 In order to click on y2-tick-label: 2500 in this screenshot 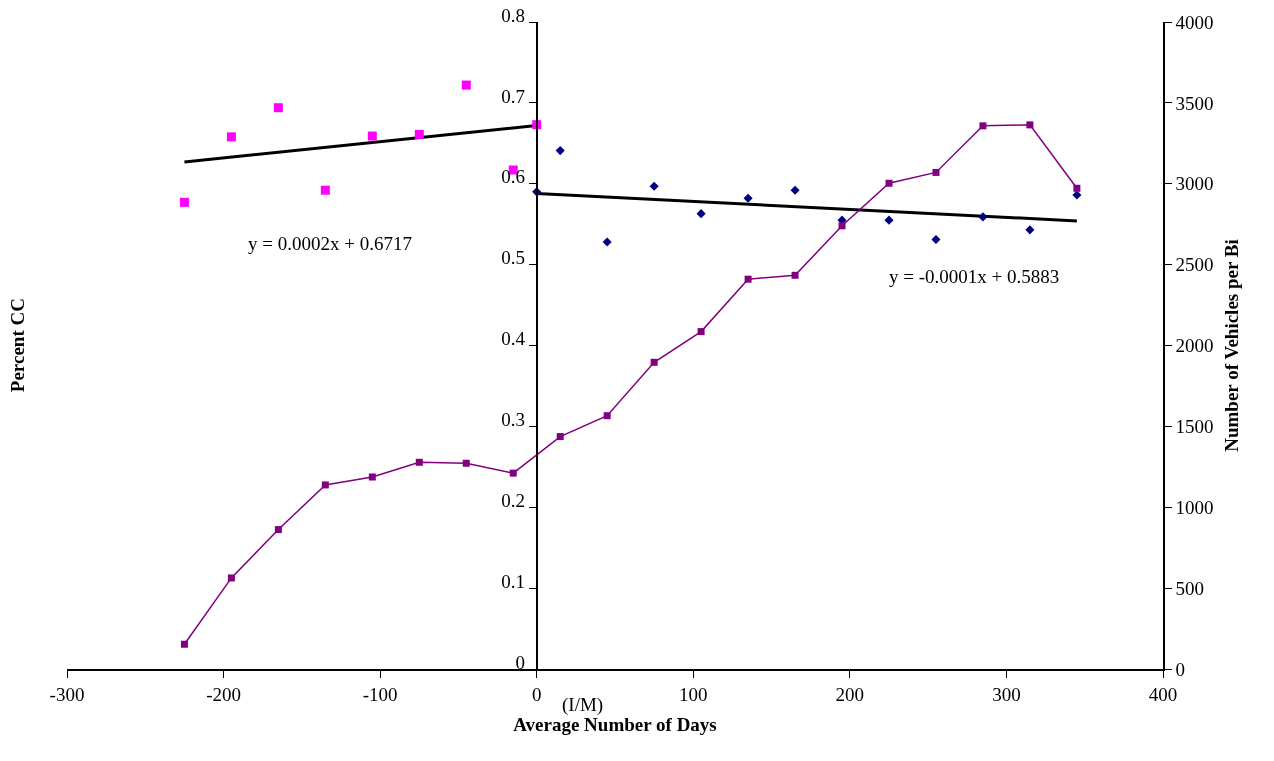, I will do `click(1194, 265)`.